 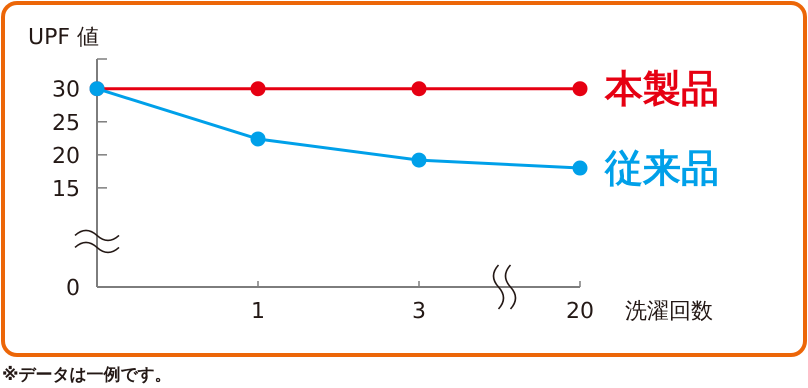 What do you see at coordinates (258, 311) in the screenshot?
I see `x-tick-label: 1` at bounding box center [258, 311].